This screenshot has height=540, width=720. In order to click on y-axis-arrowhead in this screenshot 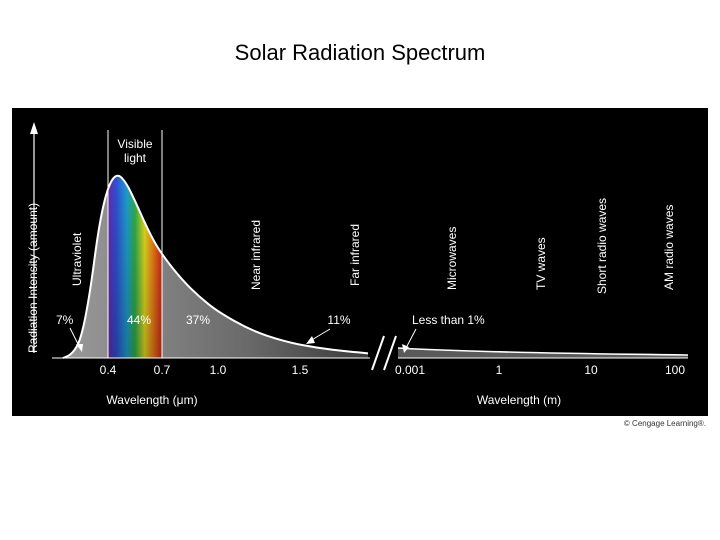, I will do `click(34, 128)`.